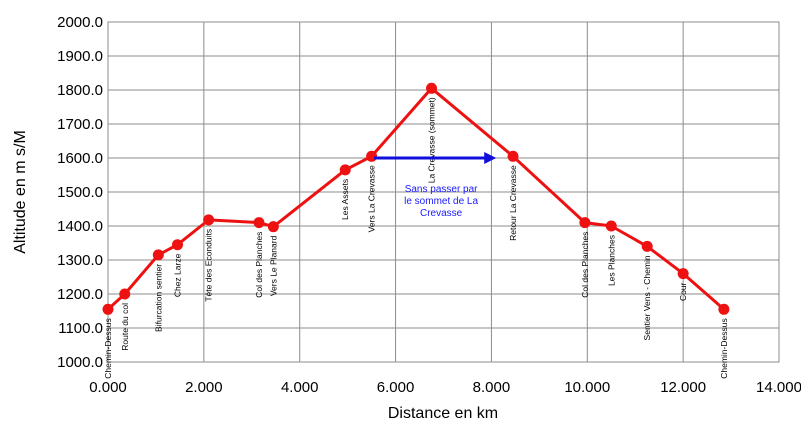 Image resolution: width=801 pixels, height=427 pixels. I want to click on annotation-line: Sans passer par, so click(441, 189).